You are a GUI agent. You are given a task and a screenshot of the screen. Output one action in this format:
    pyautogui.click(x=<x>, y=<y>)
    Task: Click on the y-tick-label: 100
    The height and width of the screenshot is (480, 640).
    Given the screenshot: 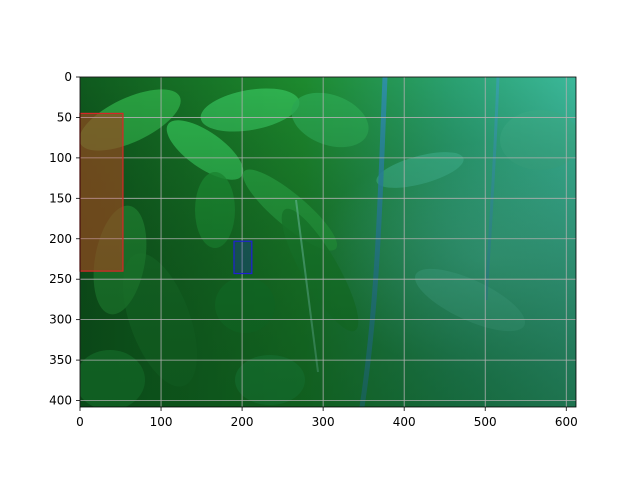 What is the action you would take?
    pyautogui.click(x=60, y=158)
    